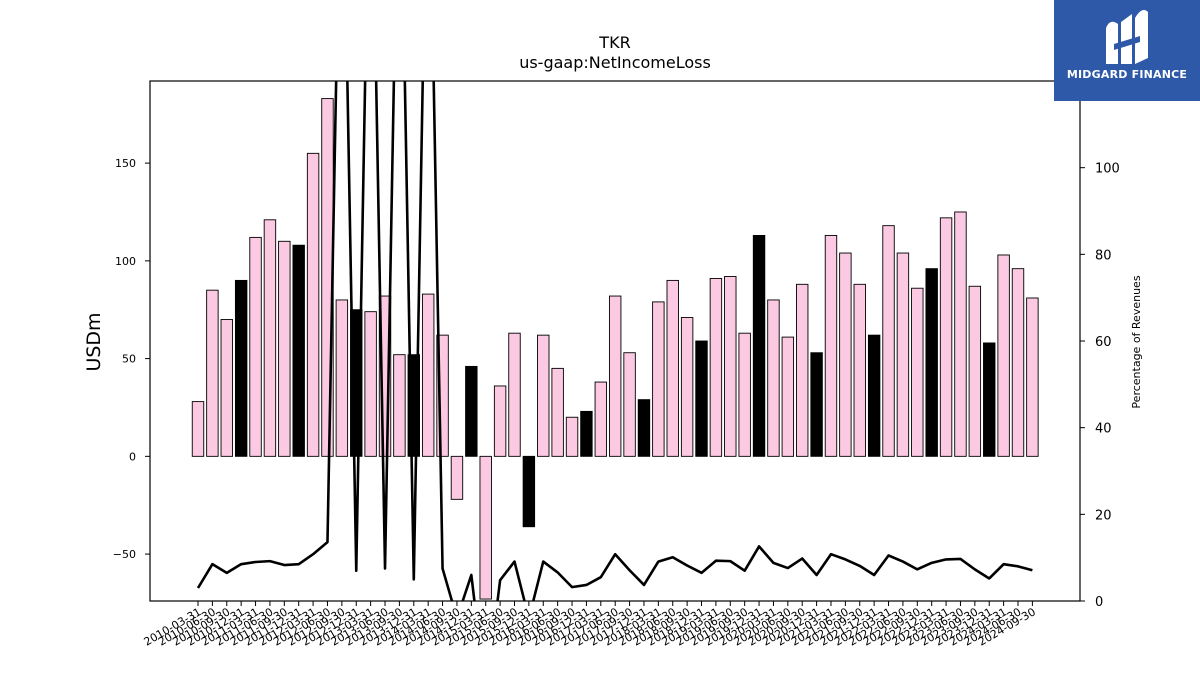  I want to click on chart-subtitle: us-gaap:NetIncomeLoss, so click(615, 62).